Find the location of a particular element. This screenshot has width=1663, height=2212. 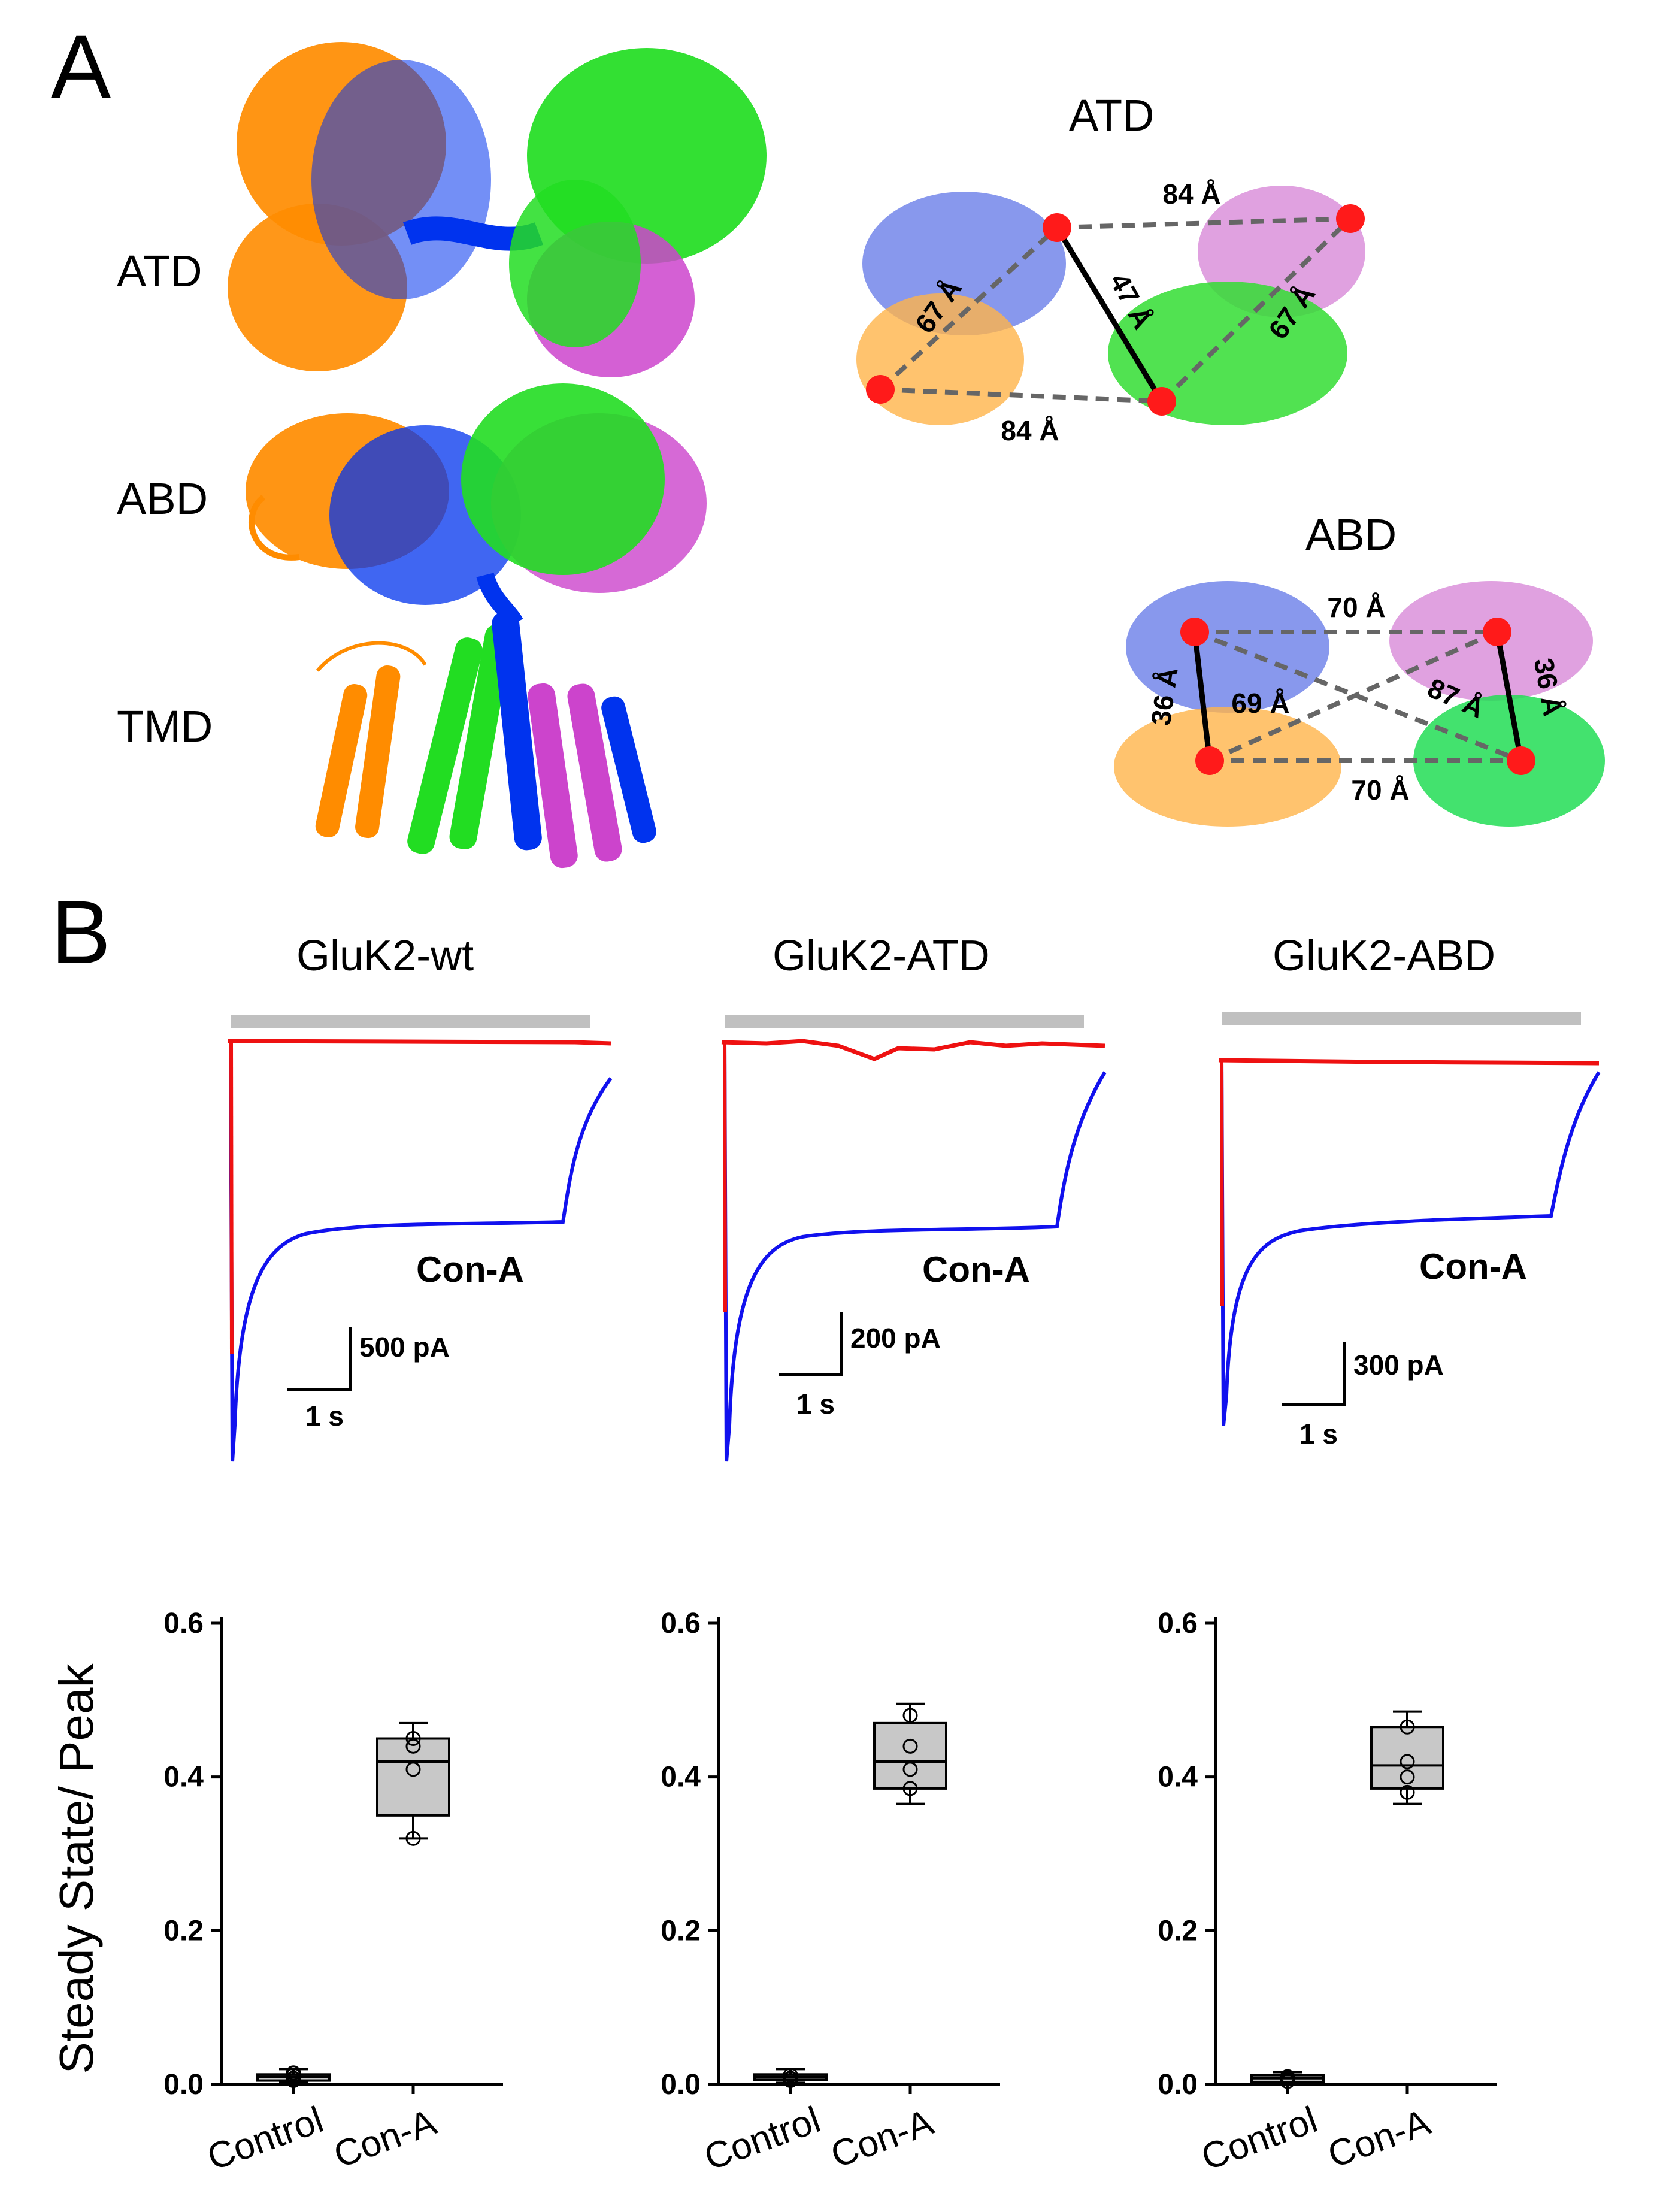

abd-structure is located at coordinates (476, 494).